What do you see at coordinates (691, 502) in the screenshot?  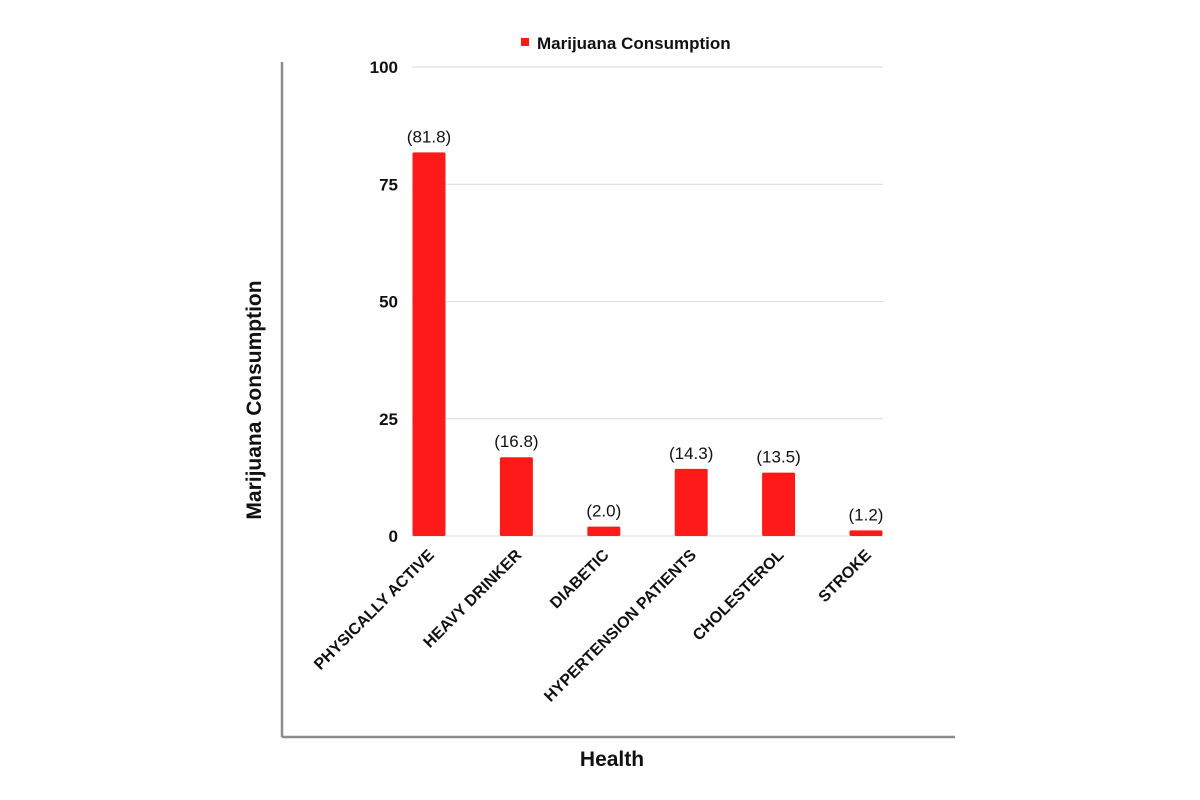 I see `bar-hypertension-patients` at bounding box center [691, 502].